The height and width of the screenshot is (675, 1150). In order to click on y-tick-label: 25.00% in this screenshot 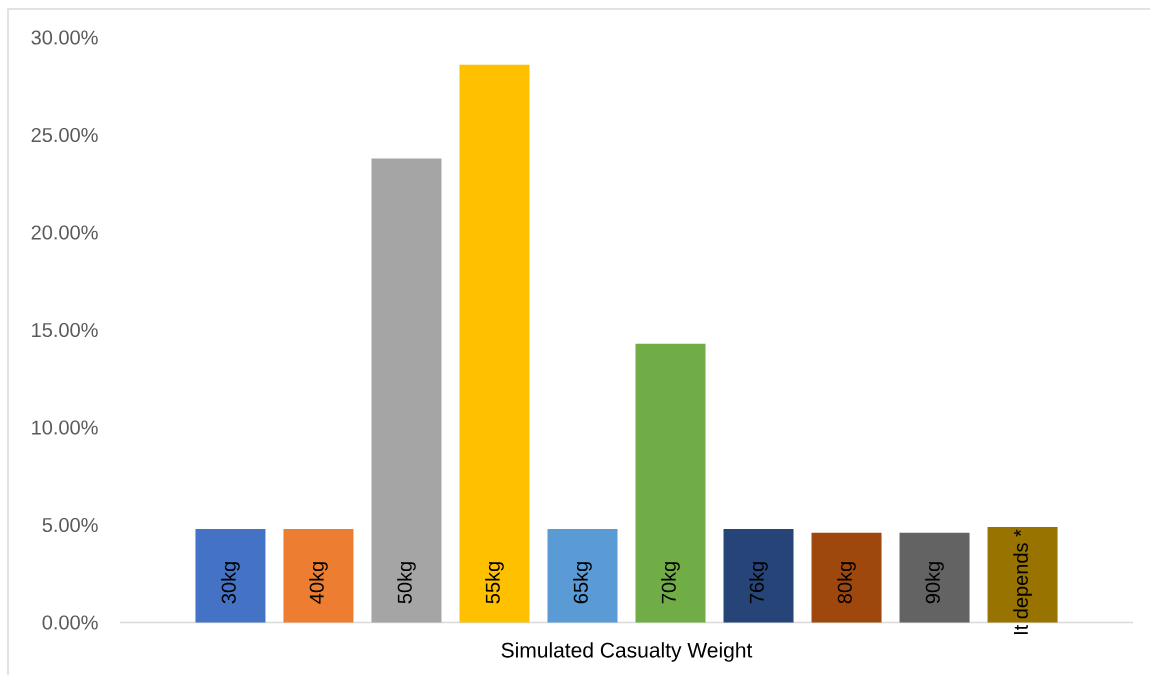, I will do `click(64, 135)`.